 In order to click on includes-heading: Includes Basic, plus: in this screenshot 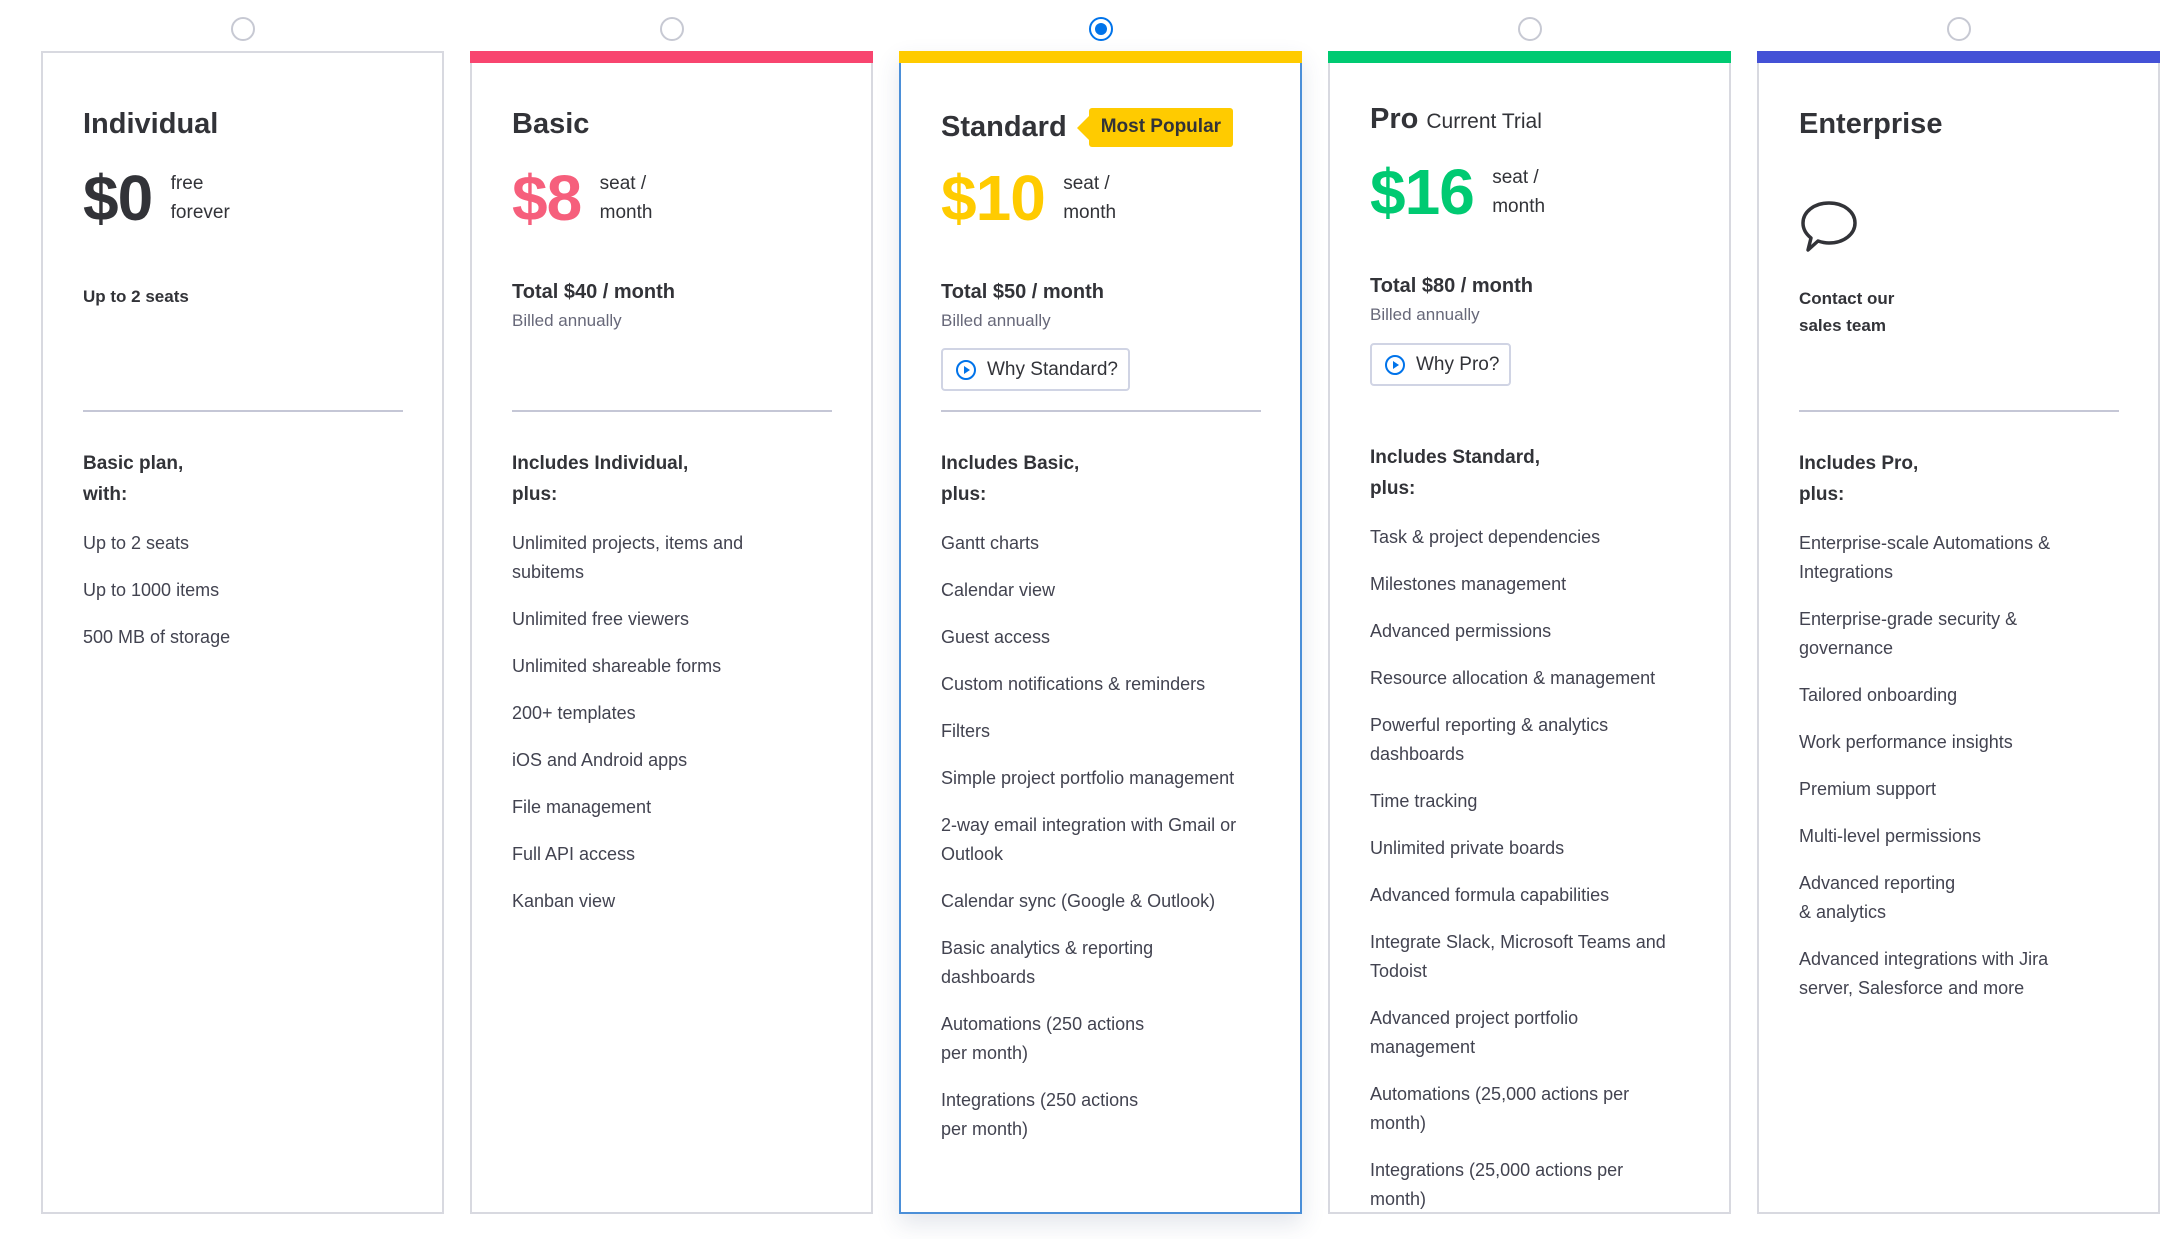, I will do `click(1010, 479)`.